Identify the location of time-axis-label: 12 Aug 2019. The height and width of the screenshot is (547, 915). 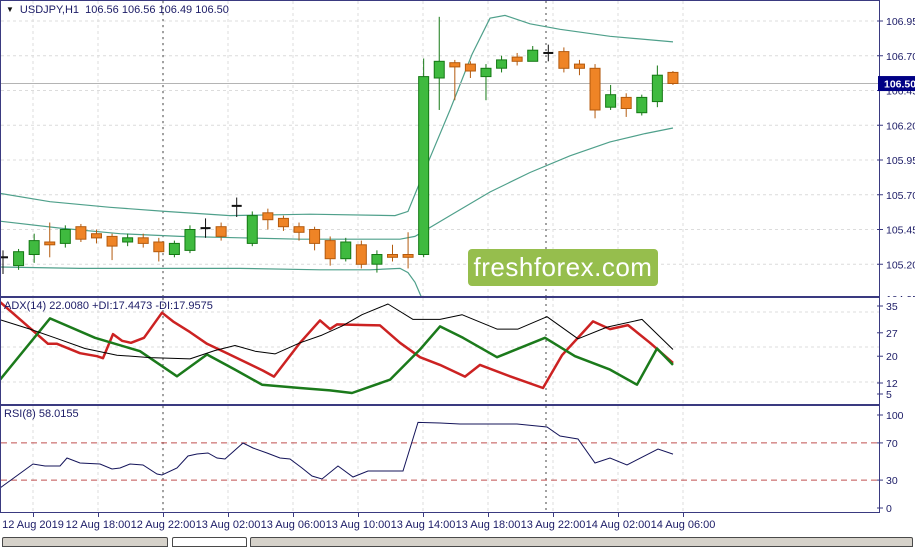
(33, 525).